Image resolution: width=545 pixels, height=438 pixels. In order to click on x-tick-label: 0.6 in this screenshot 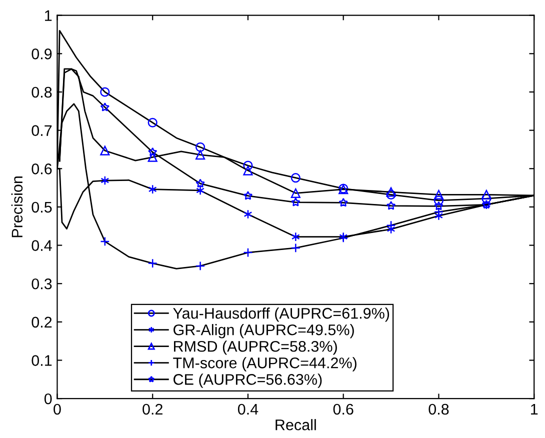, I will do `click(343, 409)`.